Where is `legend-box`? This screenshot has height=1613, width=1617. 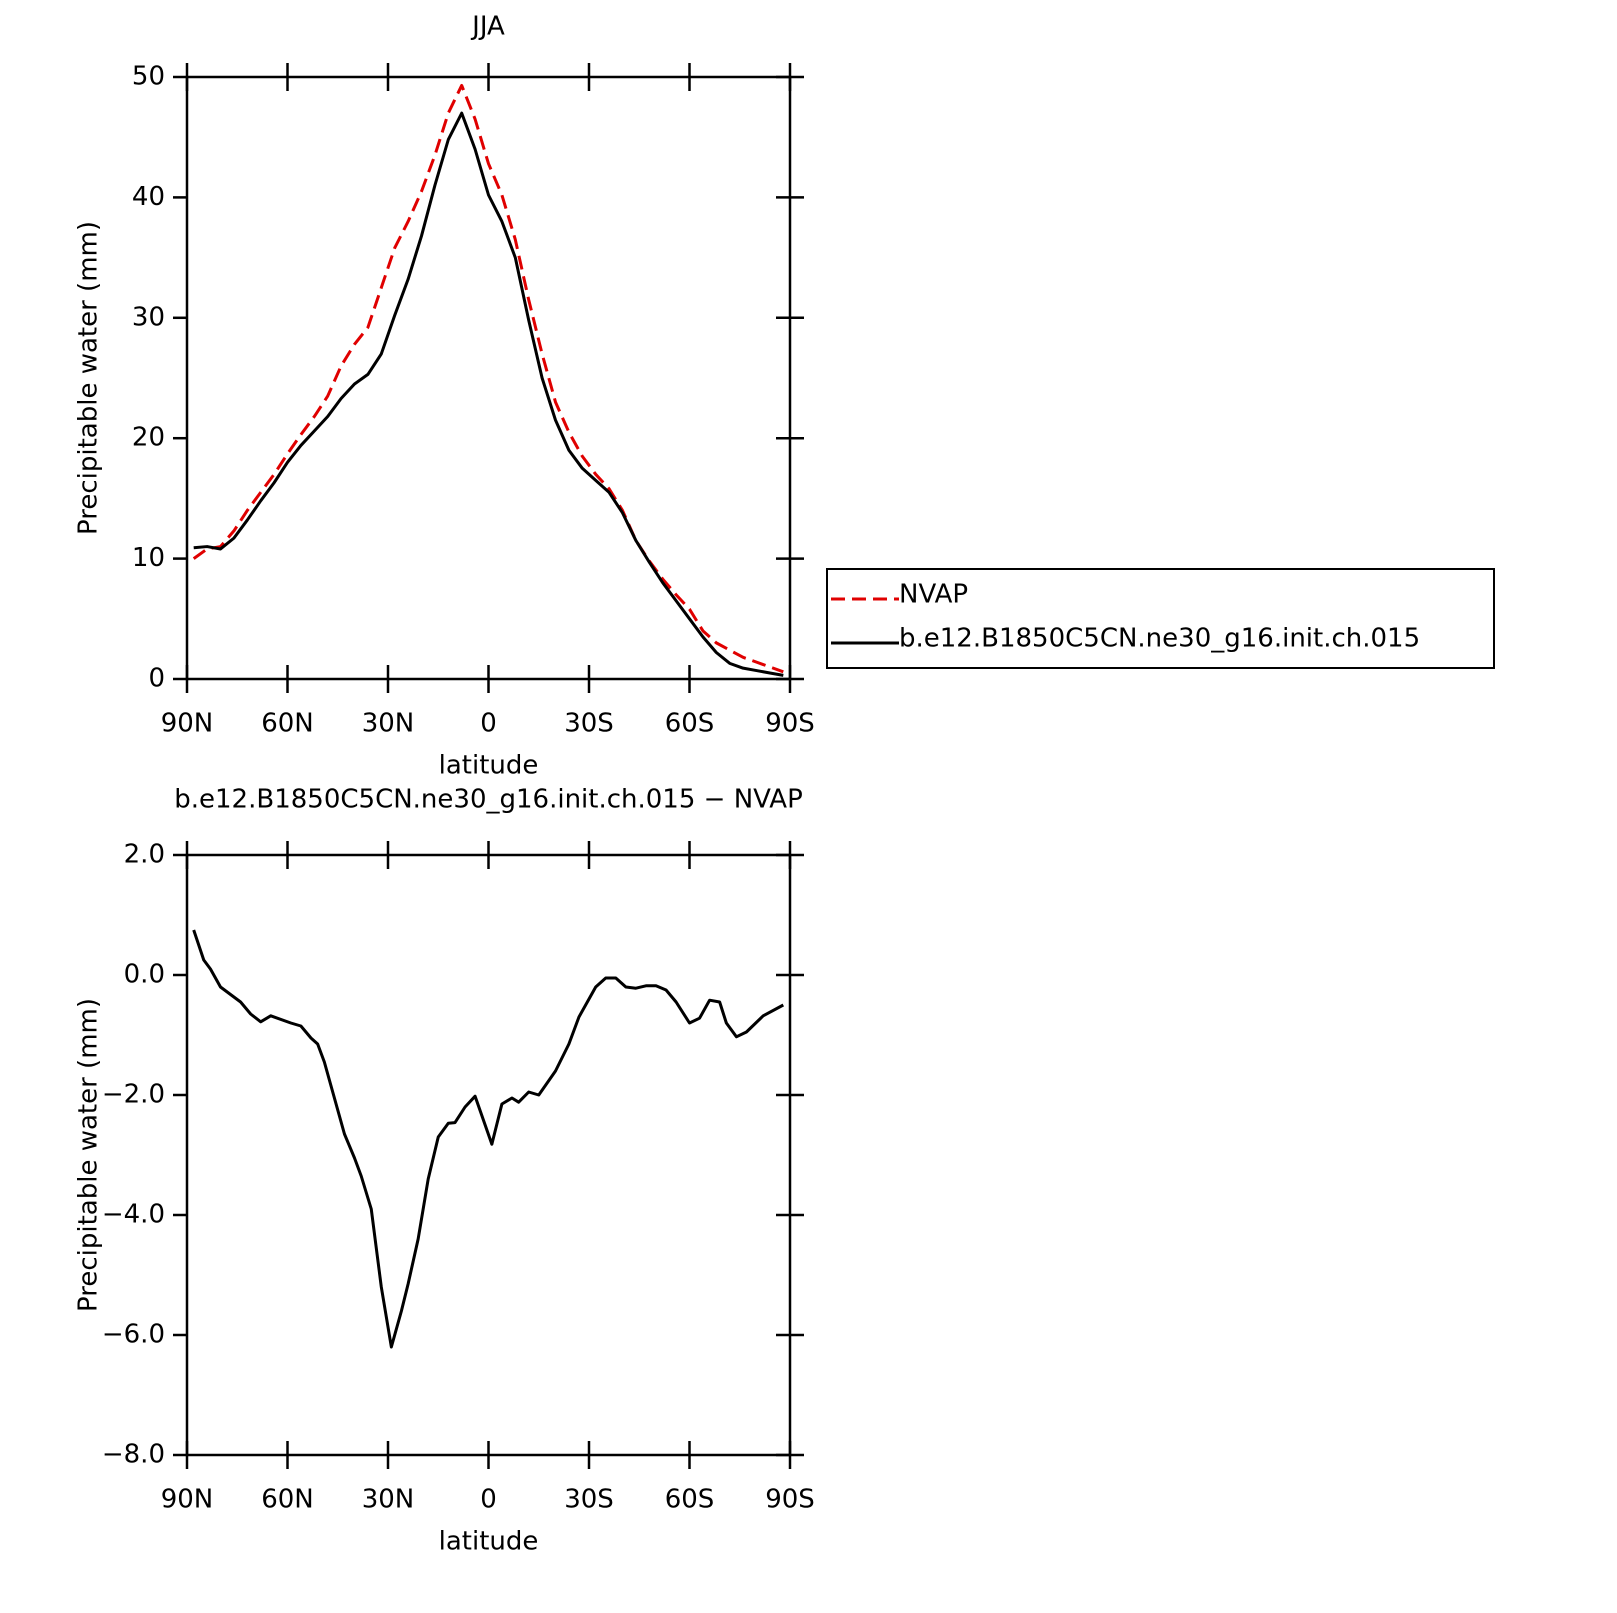
legend-box is located at coordinates (1160, 618).